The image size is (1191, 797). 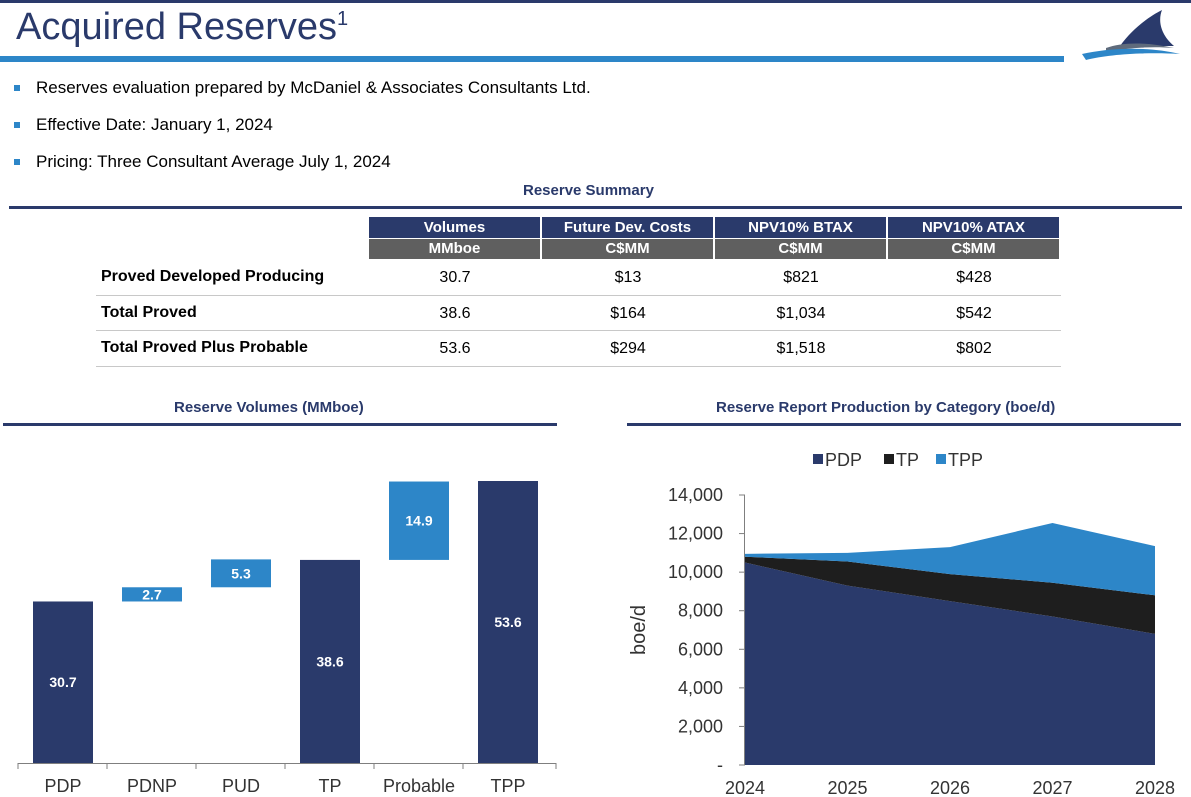 What do you see at coordinates (329, 786) in the screenshot?
I see `x-tick-label: TP` at bounding box center [329, 786].